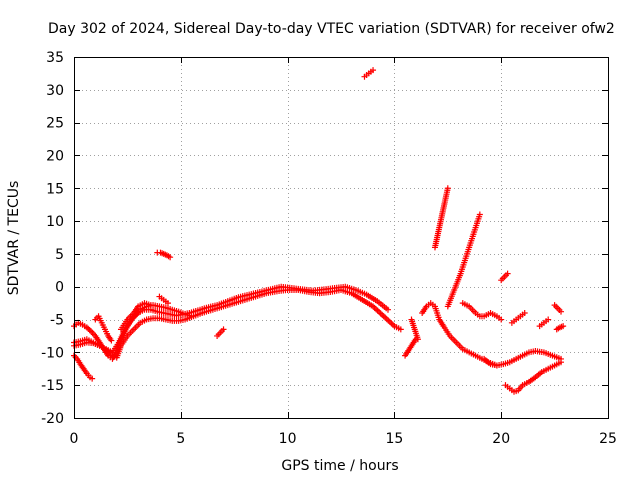  I want to click on series-trackD, so click(83, 367).